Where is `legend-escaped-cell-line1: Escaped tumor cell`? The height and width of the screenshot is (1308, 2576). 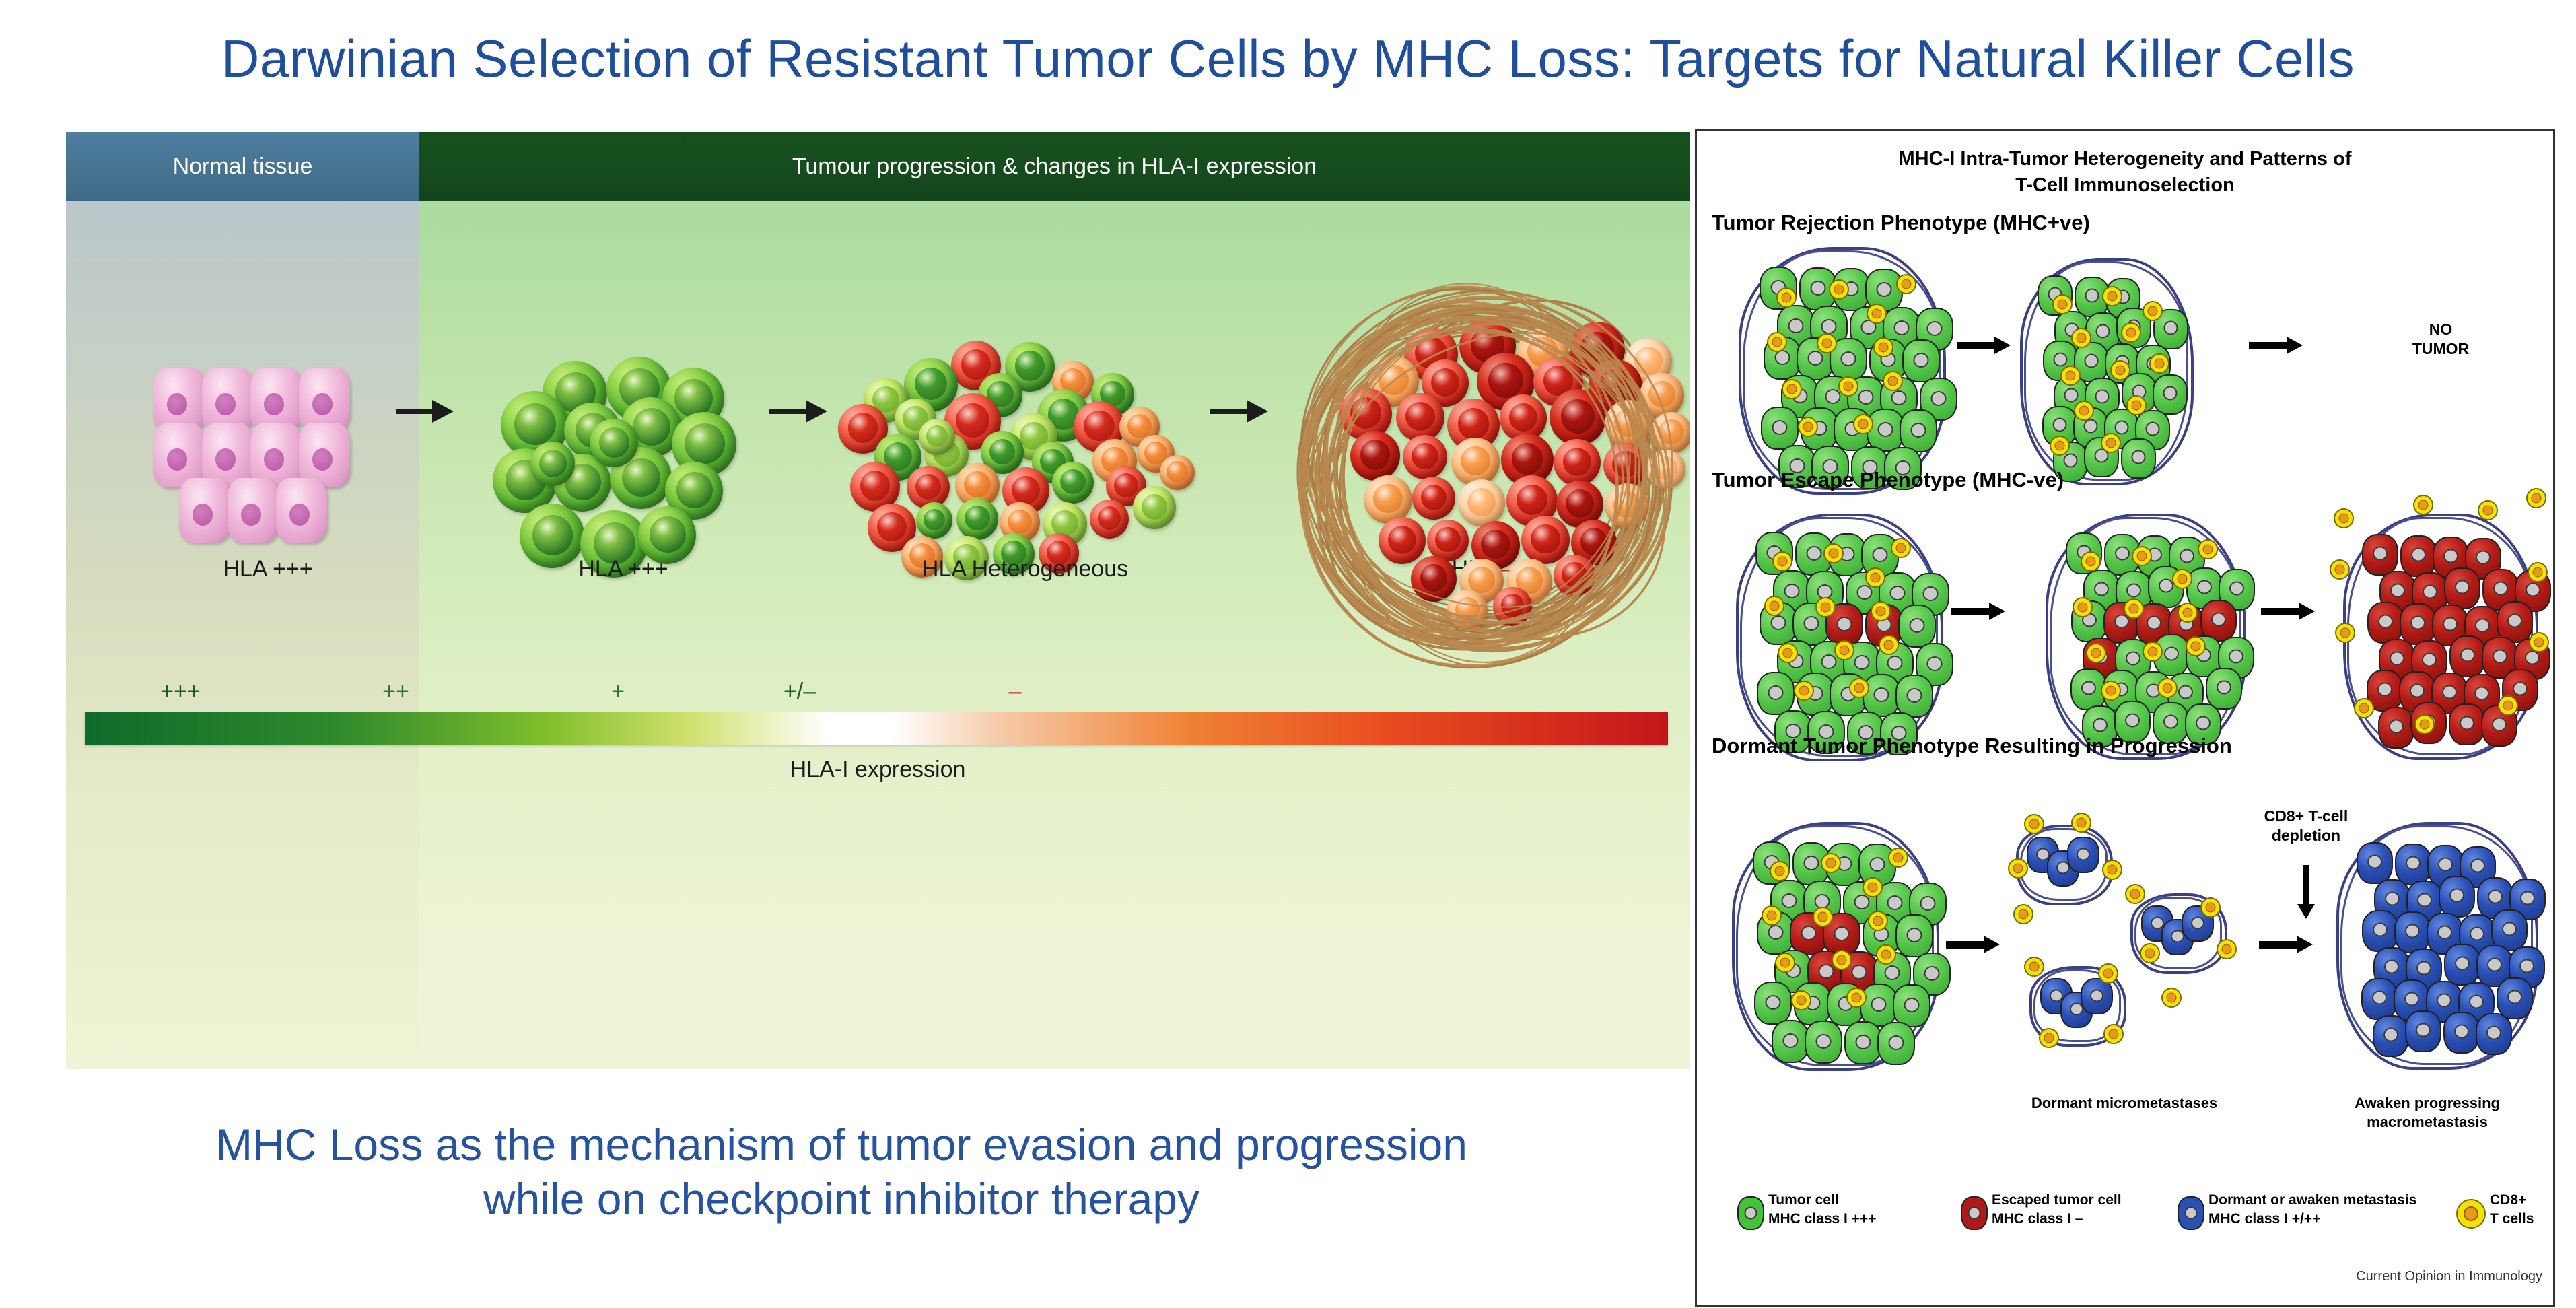 legend-escaped-cell-line1: Escaped tumor cell is located at coordinates (2057, 1200).